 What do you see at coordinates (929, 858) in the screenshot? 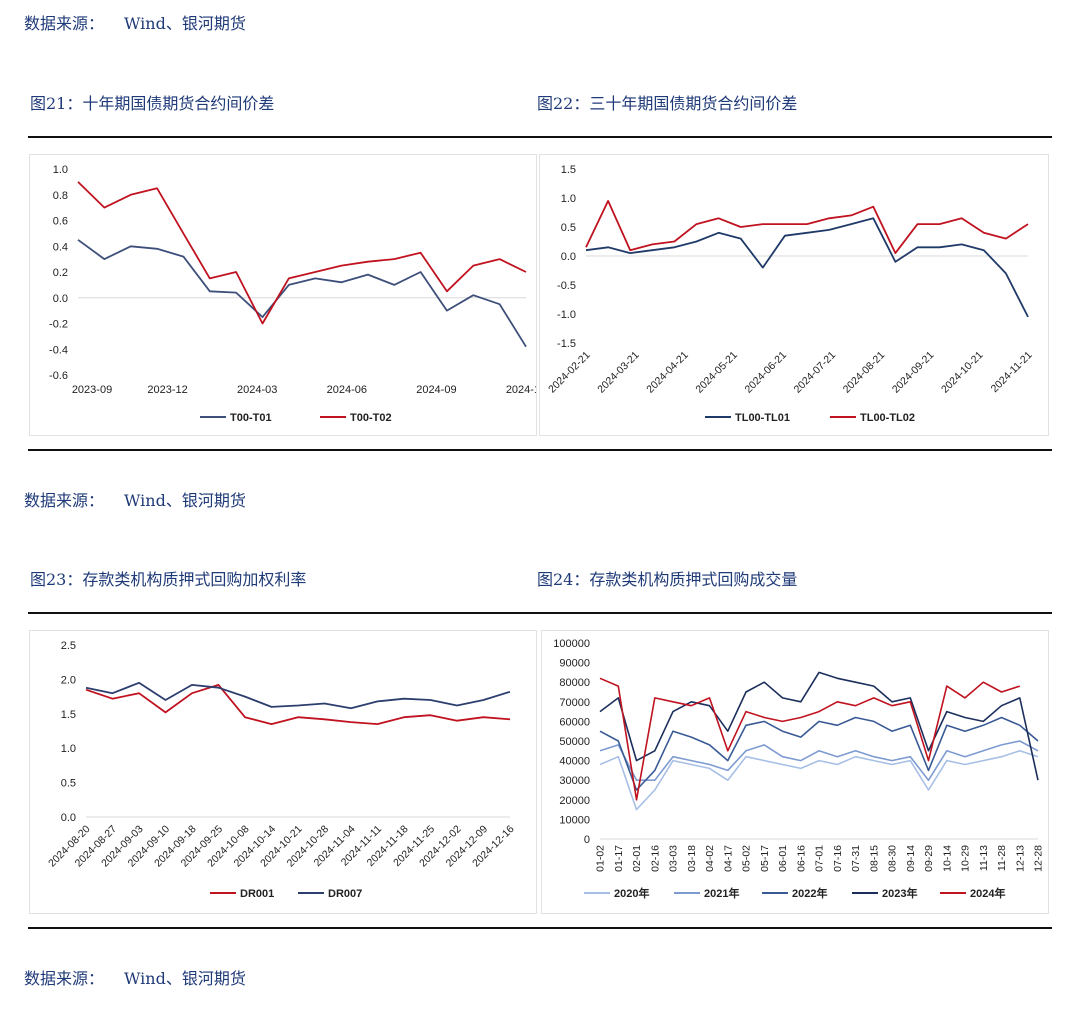
I see `x-tick-label: 09-29` at bounding box center [929, 858].